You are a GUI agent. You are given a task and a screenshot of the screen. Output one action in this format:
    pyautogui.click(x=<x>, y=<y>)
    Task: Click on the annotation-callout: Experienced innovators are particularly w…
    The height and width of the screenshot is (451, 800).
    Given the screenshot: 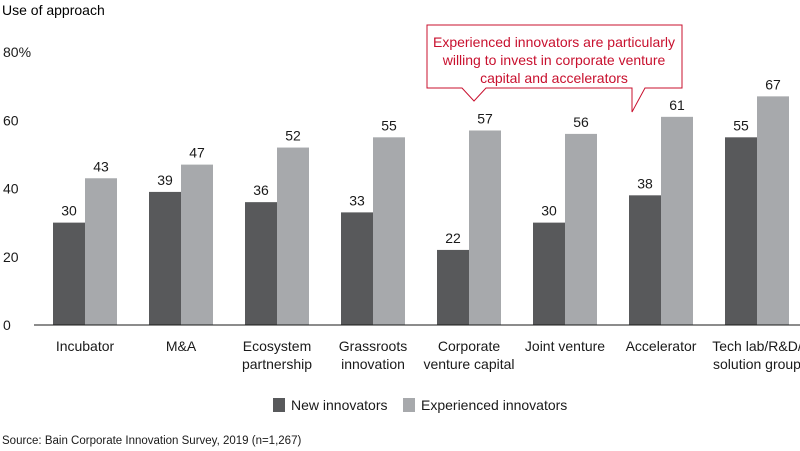 What is the action you would take?
    pyautogui.click(x=554, y=68)
    